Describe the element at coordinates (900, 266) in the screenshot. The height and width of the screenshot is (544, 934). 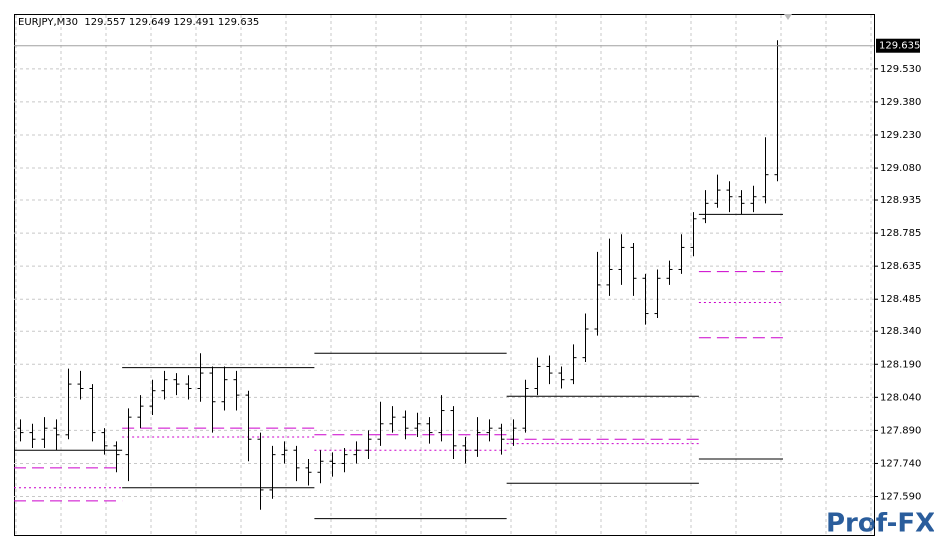
I see `y-tick-label: 128.635` at that location.